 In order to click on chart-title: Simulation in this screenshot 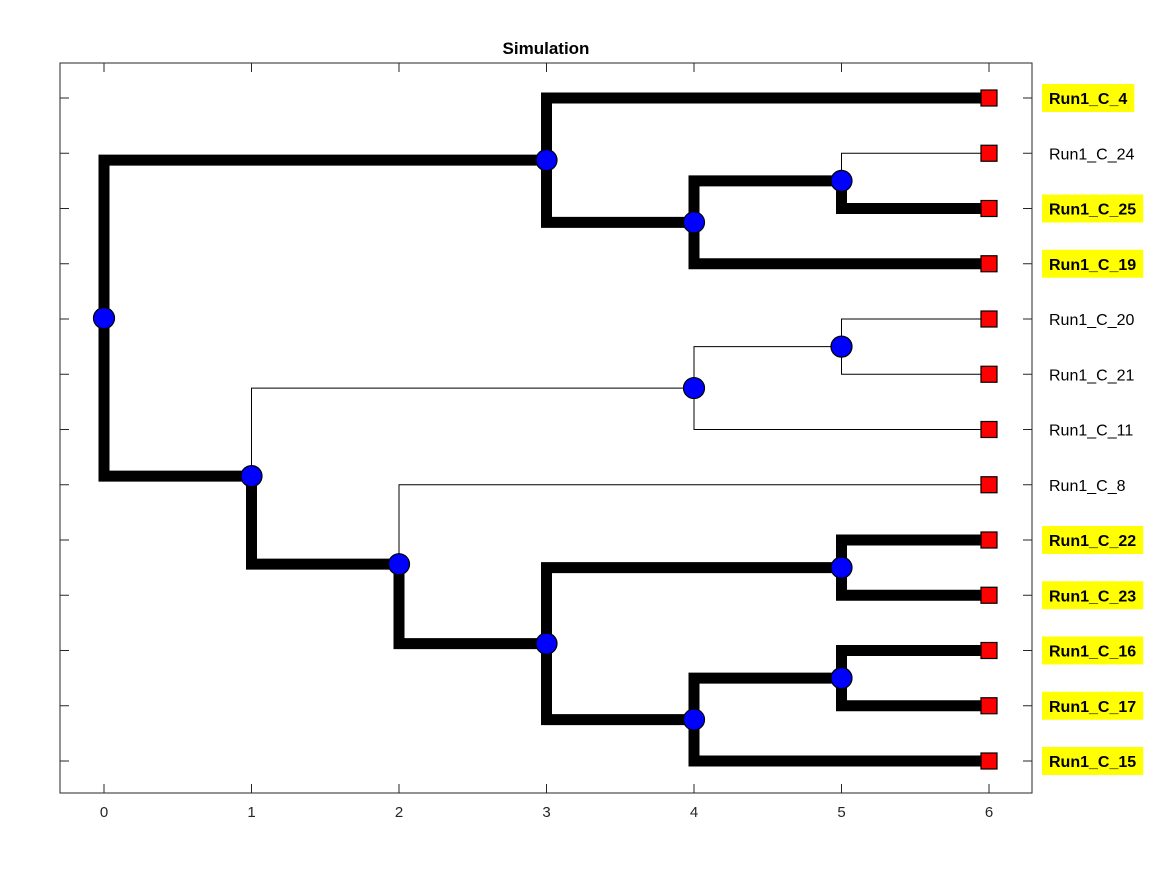, I will do `click(546, 48)`.